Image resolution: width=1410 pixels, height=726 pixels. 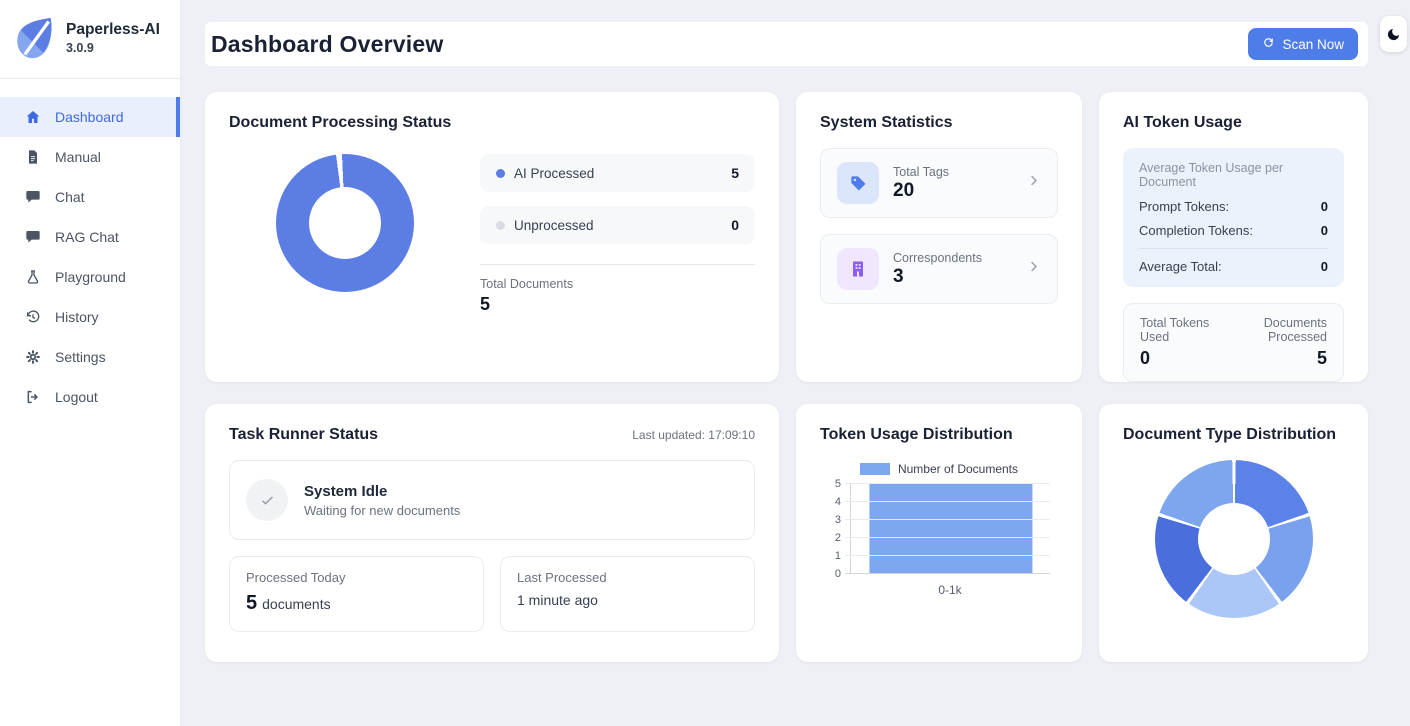 What do you see at coordinates (33, 157) in the screenshot?
I see `document-icon` at bounding box center [33, 157].